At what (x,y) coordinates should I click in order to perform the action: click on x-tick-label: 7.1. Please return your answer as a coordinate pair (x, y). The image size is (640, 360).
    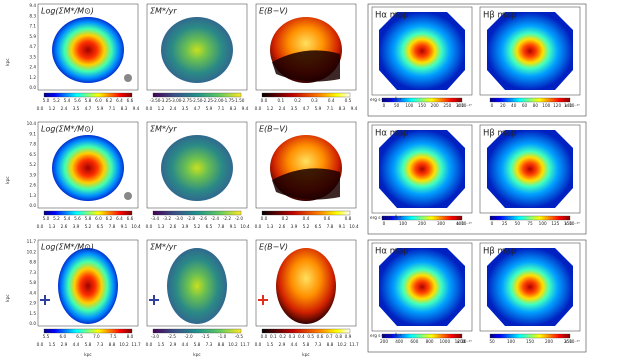
    Looking at the image, I should click on (112, 108).